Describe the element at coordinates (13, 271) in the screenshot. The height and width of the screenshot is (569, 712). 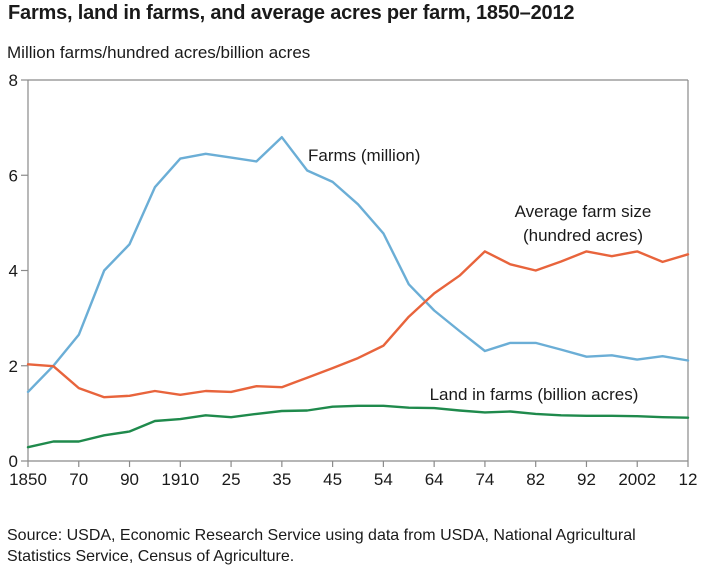
I see `y-tick-label: 4` at that location.